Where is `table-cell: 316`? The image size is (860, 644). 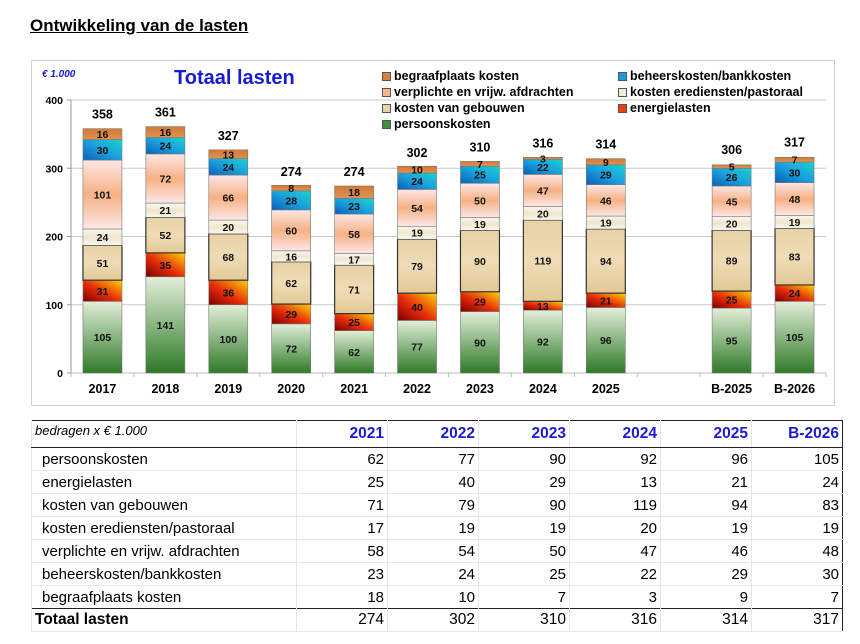 table-cell: 316 is located at coordinates (615, 620).